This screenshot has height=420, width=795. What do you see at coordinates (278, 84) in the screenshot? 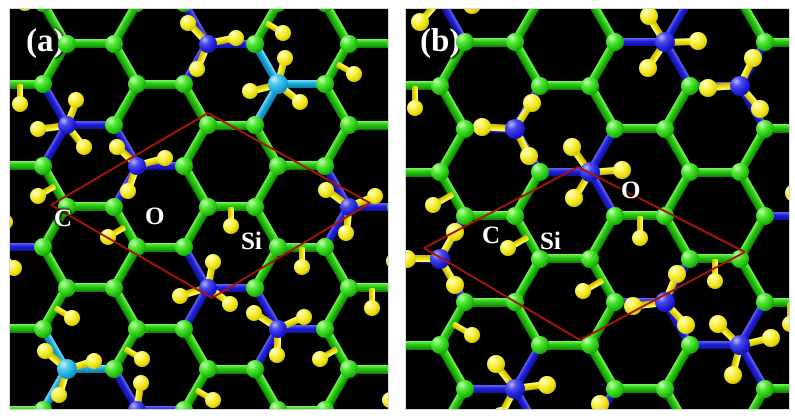
I see `atom-sicy` at bounding box center [278, 84].